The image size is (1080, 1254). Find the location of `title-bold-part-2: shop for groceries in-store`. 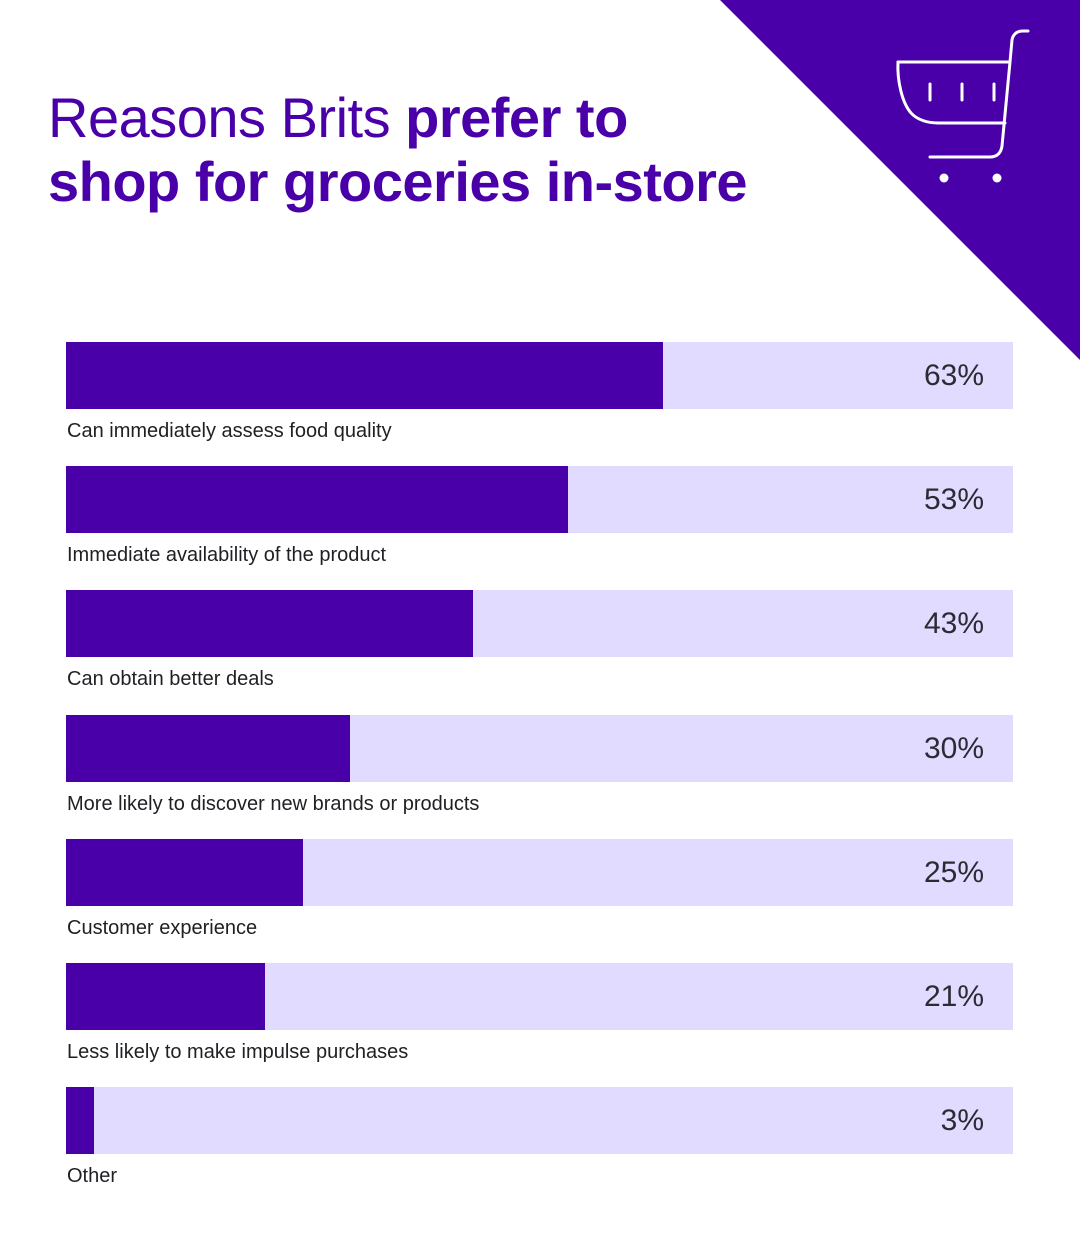

title-bold-part-2: shop for groceries in-store is located at coordinates (398, 181).